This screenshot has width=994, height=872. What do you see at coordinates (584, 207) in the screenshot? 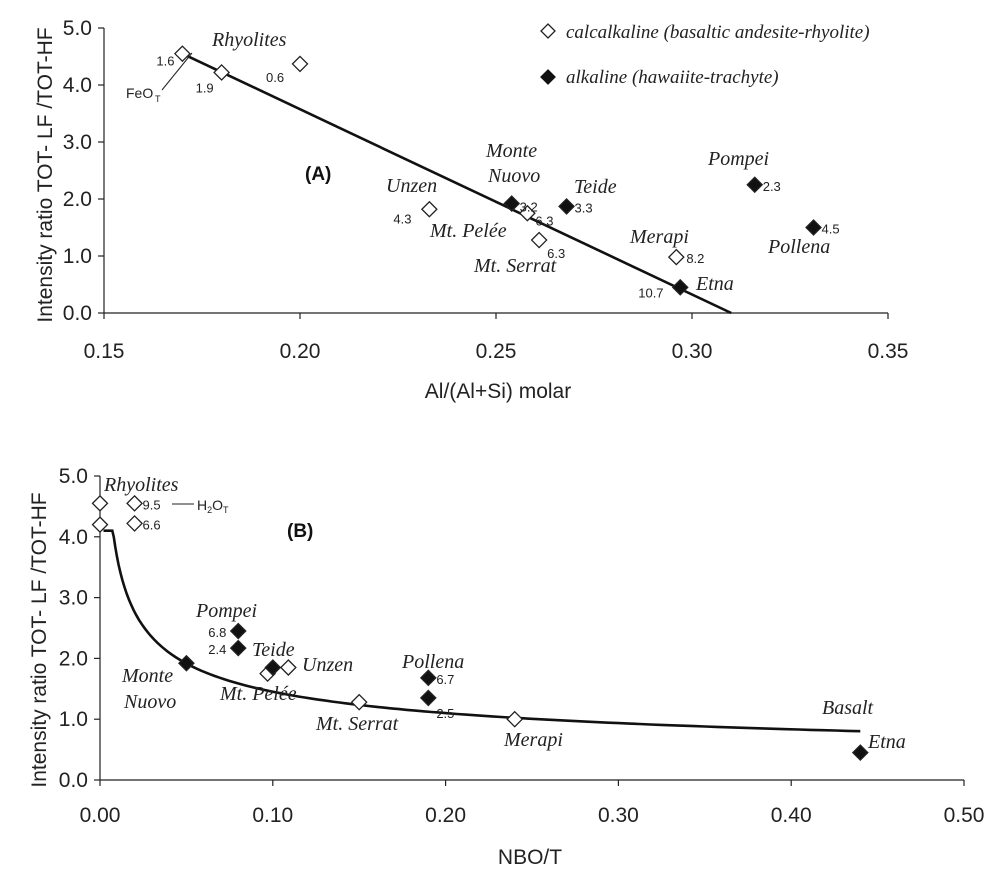
I see `point-value-label: 3.3` at bounding box center [584, 207].